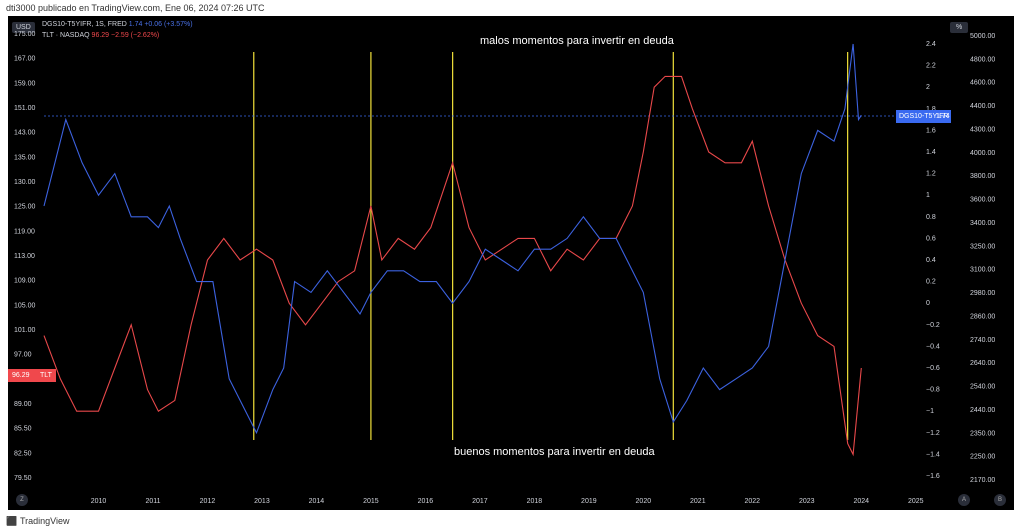  What do you see at coordinates (931, 217) in the screenshot?
I see `percent-axis-tick: 0.8` at bounding box center [931, 217].